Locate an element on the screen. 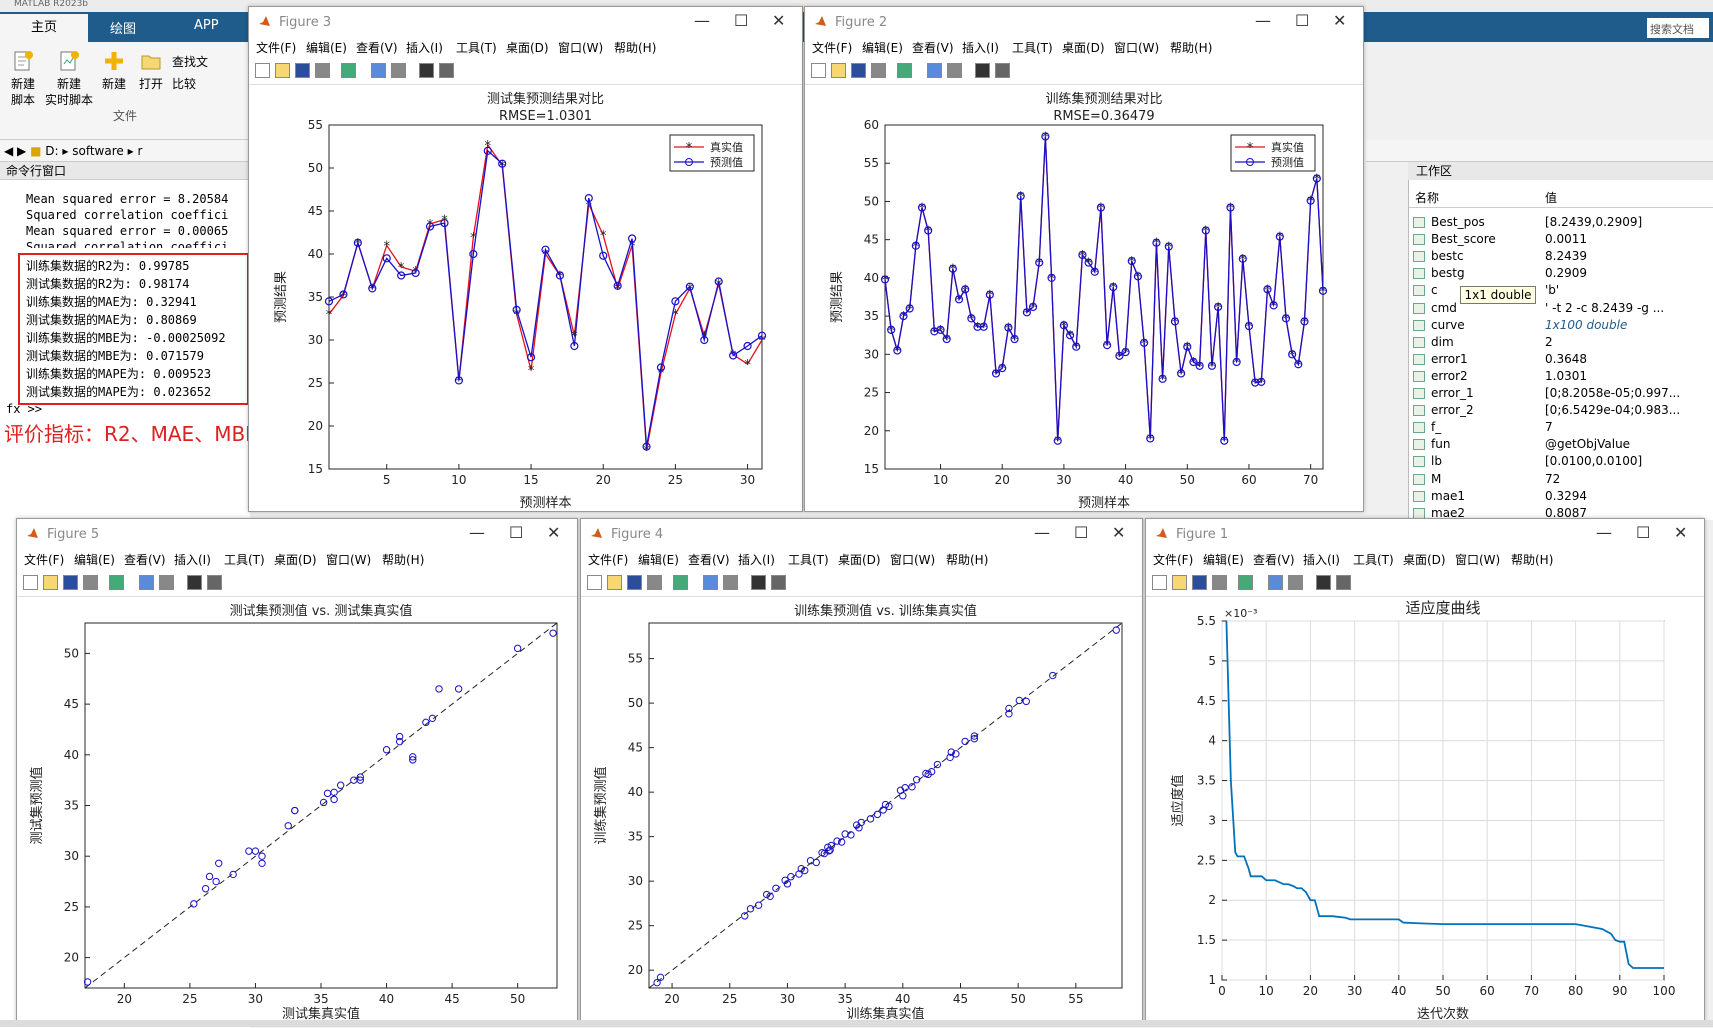 Image resolution: width=1713 pixels, height=1028 pixels. workspace-row: curve 1x100 double is located at coordinates (1561, 325).